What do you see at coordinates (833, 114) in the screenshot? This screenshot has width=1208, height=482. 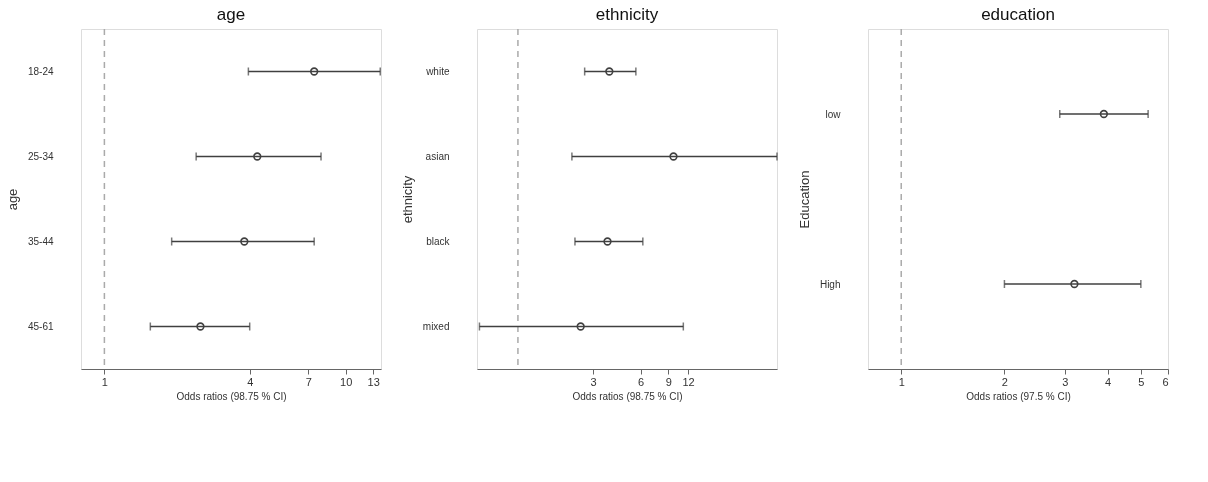 I see `y-tick-label: low` at bounding box center [833, 114].